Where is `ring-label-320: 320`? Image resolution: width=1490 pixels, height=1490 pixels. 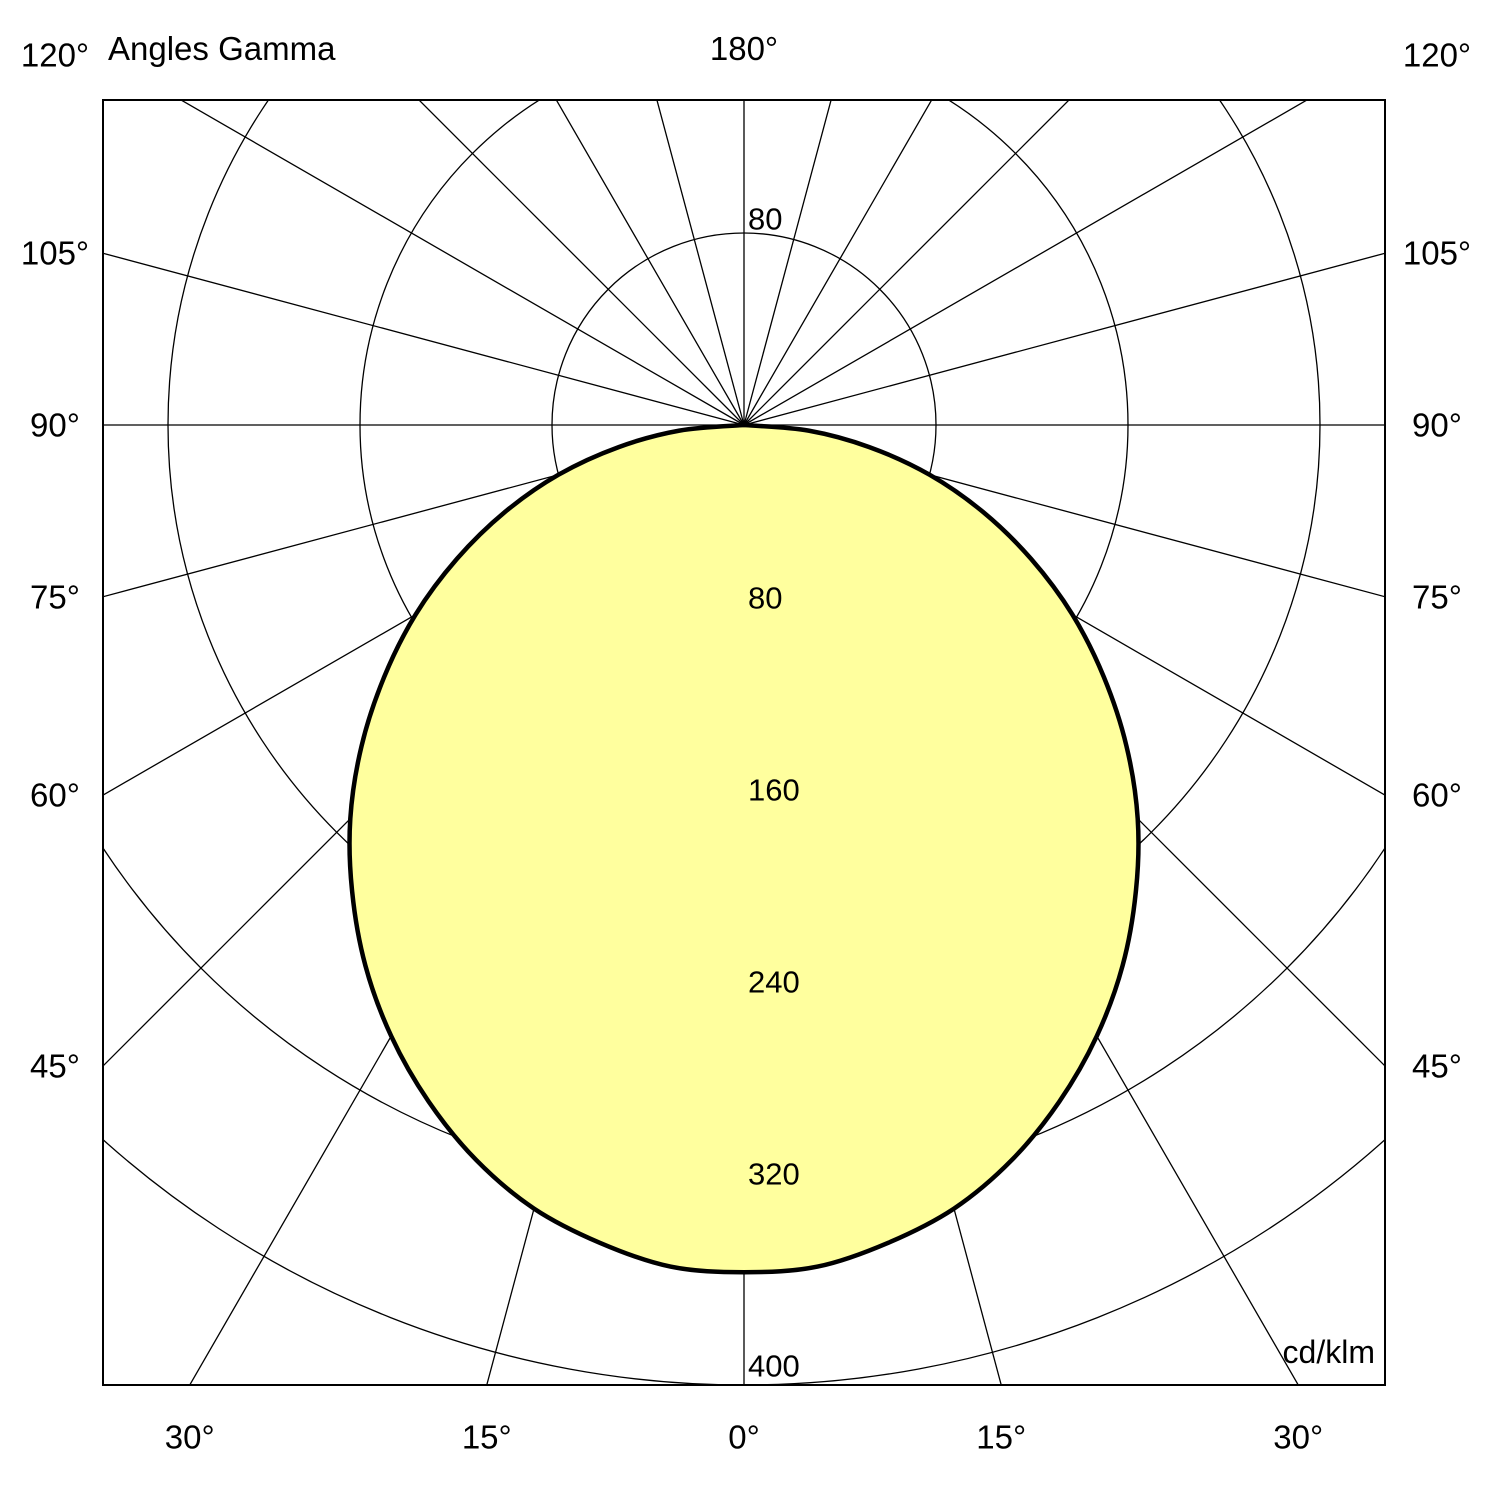 ring-label-320: 320 is located at coordinates (774, 1174).